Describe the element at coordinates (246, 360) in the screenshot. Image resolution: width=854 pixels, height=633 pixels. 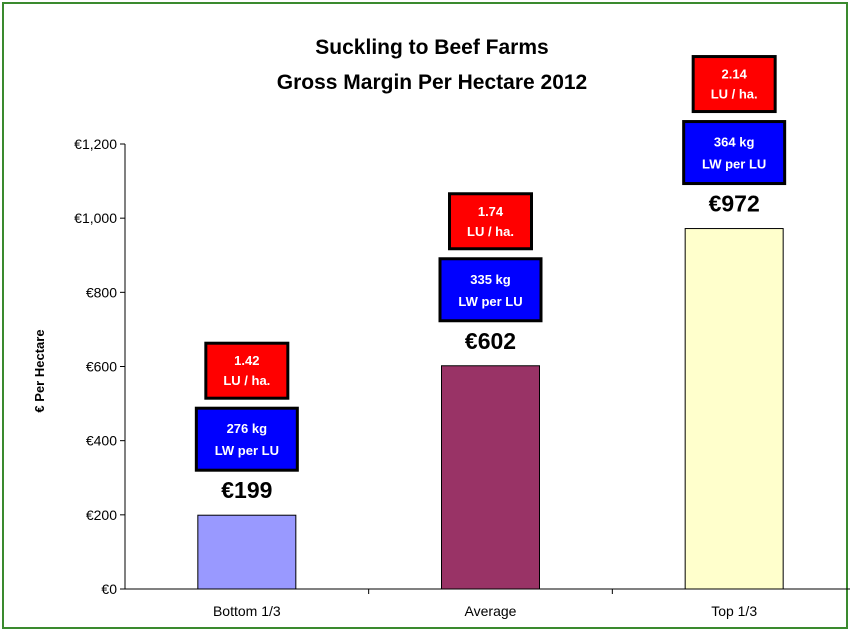
I see `stocking-rate-value: 1.42` at that location.